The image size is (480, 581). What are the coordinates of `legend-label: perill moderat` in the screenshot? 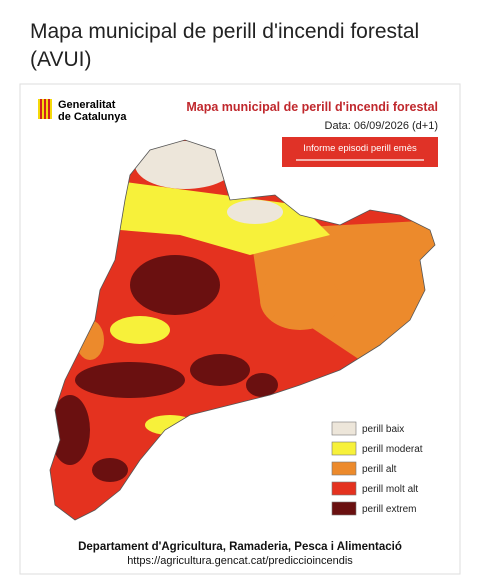 It's located at (392, 449).